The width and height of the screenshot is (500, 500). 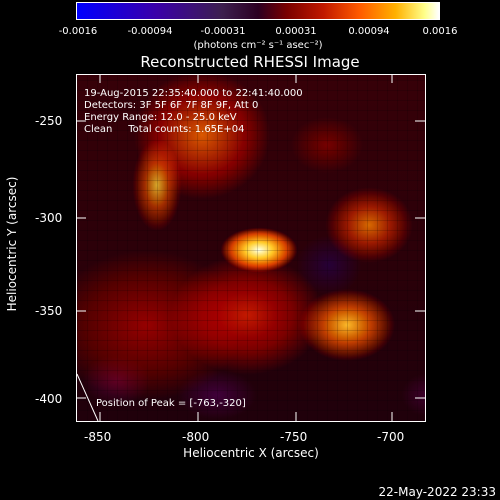 I want to click on info-line-clean: Clean Total counts: 1.65E+04, so click(x=164, y=129).